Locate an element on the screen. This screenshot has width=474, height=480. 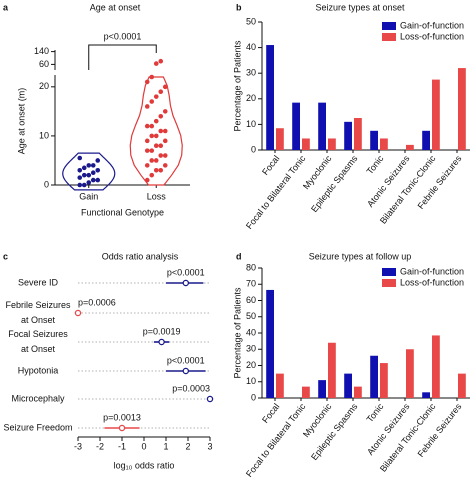
x-tick-label: -1 is located at coordinates (122, 446).